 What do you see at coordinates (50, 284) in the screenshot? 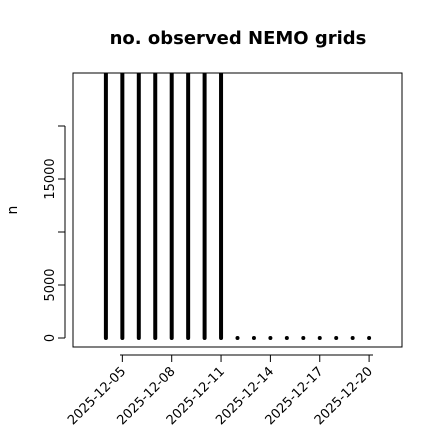
I see `y-tick-label: 5000` at bounding box center [50, 284].